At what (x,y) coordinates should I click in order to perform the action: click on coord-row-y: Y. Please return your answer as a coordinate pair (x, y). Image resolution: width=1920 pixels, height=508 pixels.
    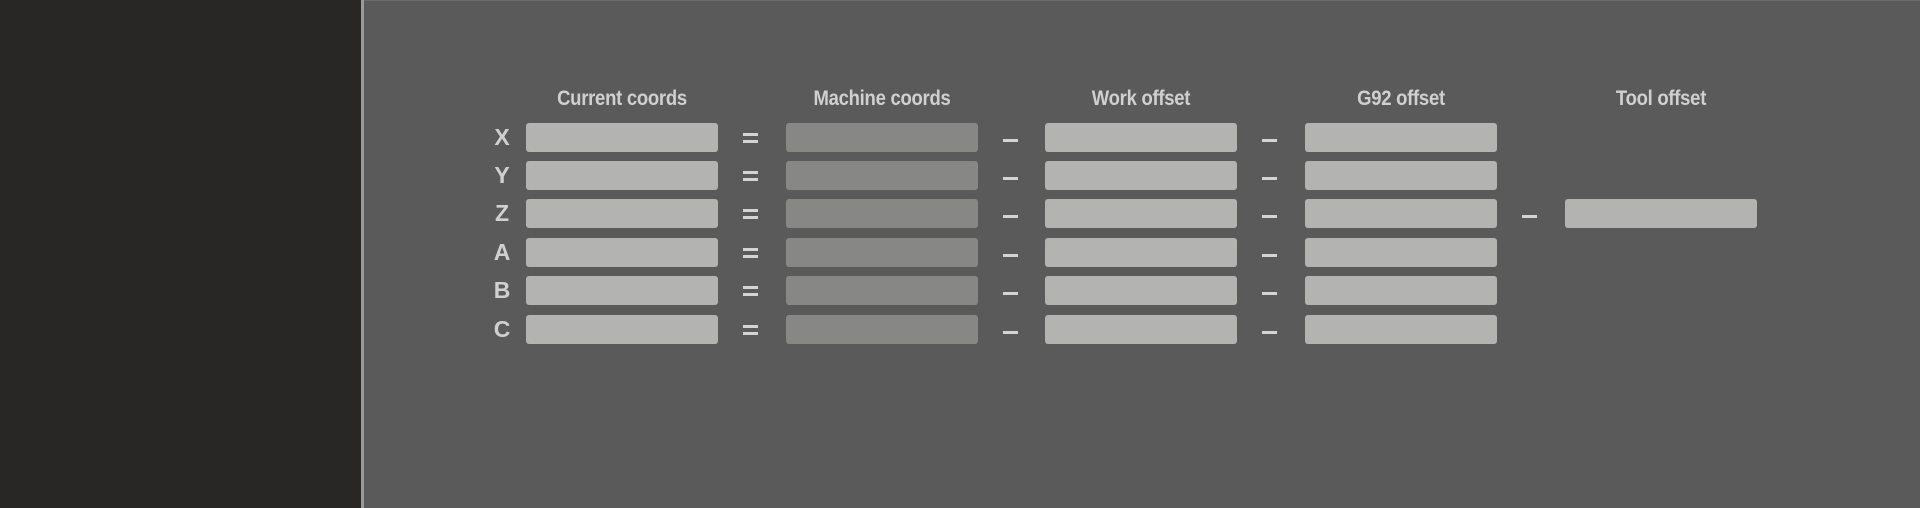
    Looking at the image, I should click on (1142, 175).